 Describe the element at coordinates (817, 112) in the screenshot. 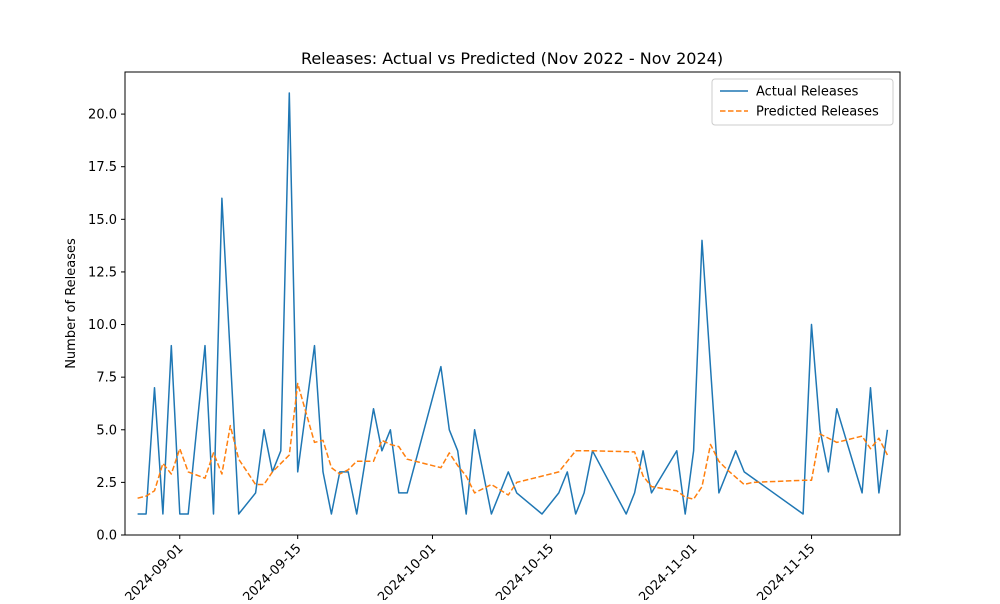

I see `legend-label: Predicted Releases` at that location.